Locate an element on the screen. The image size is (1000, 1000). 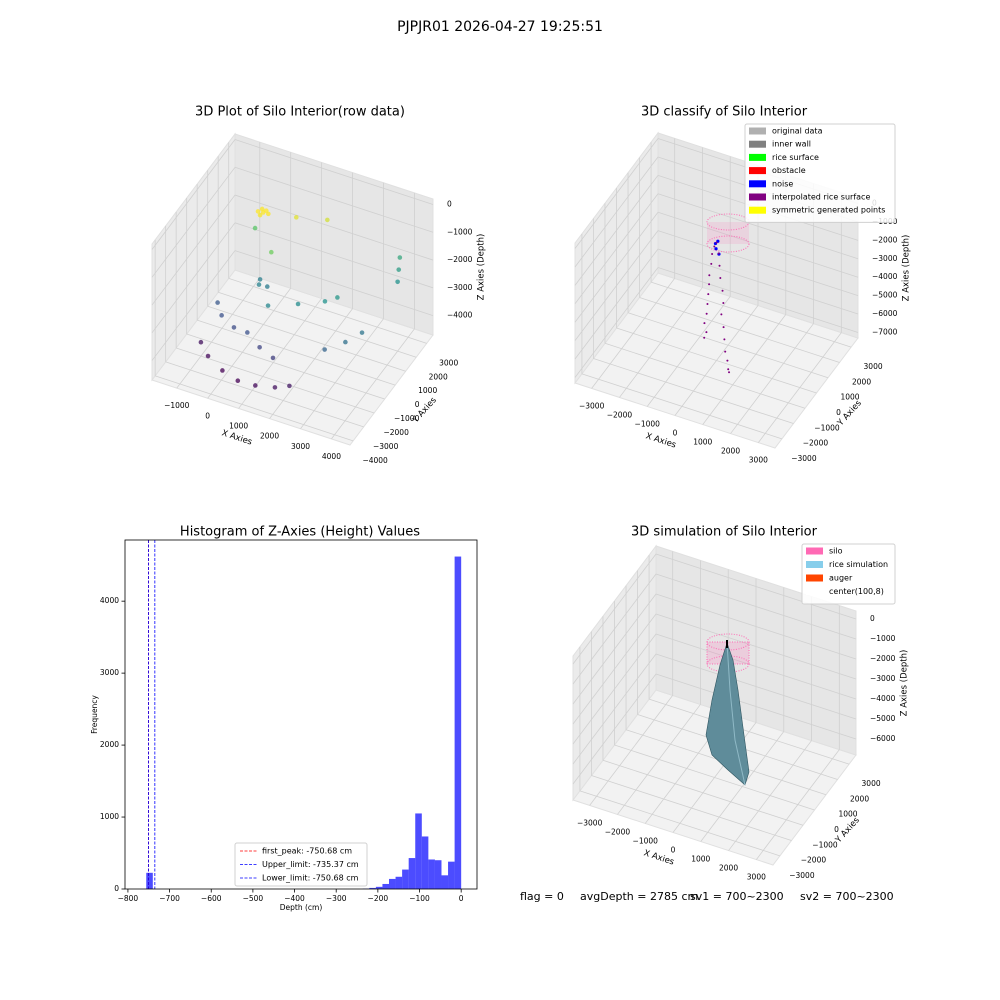
legend-label: symmetric generated points is located at coordinates (828, 210).